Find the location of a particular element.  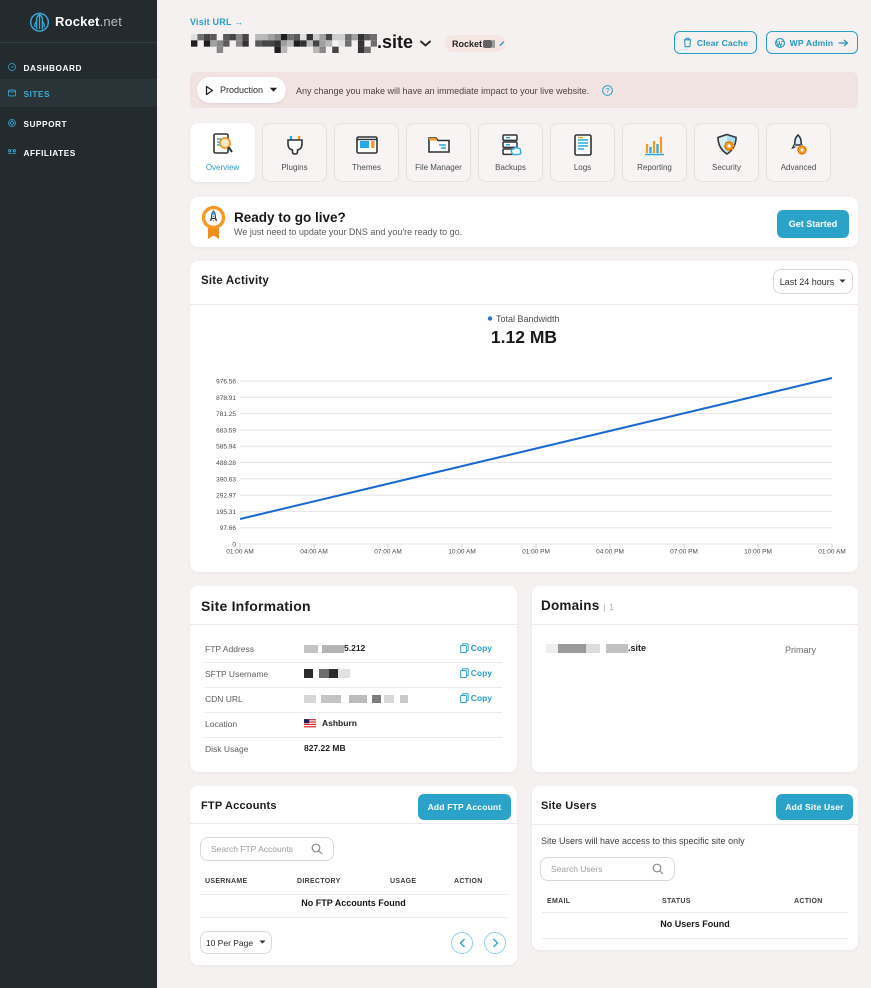

svg-text: 07:00 AM is located at coordinates (387, 552).